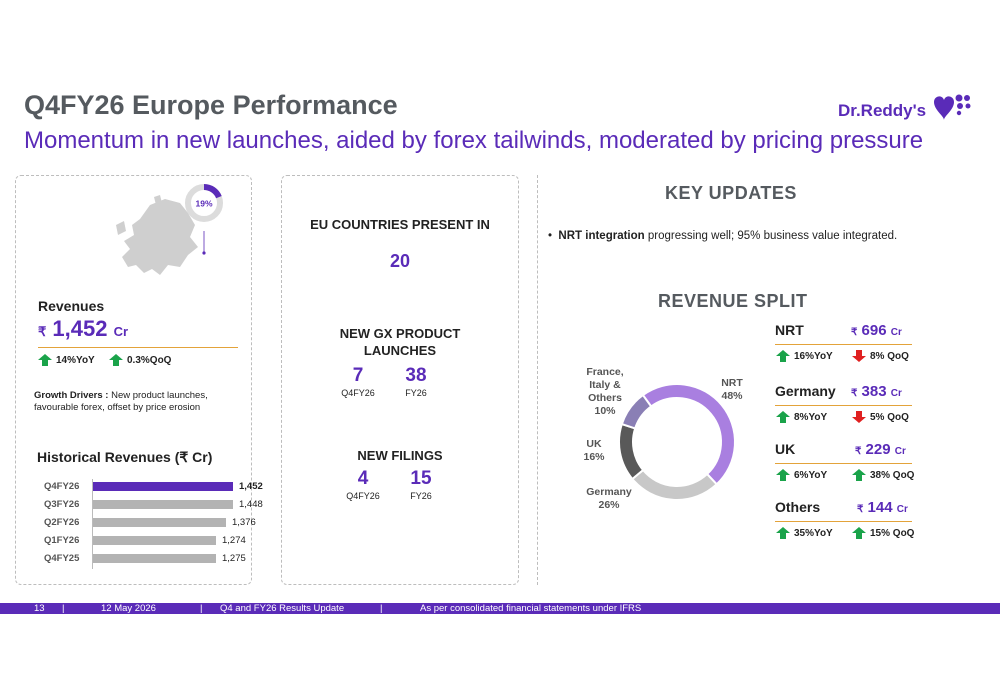 The image size is (1000, 685). I want to click on segment-value: ₹ 383 Cr, so click(876, 391).